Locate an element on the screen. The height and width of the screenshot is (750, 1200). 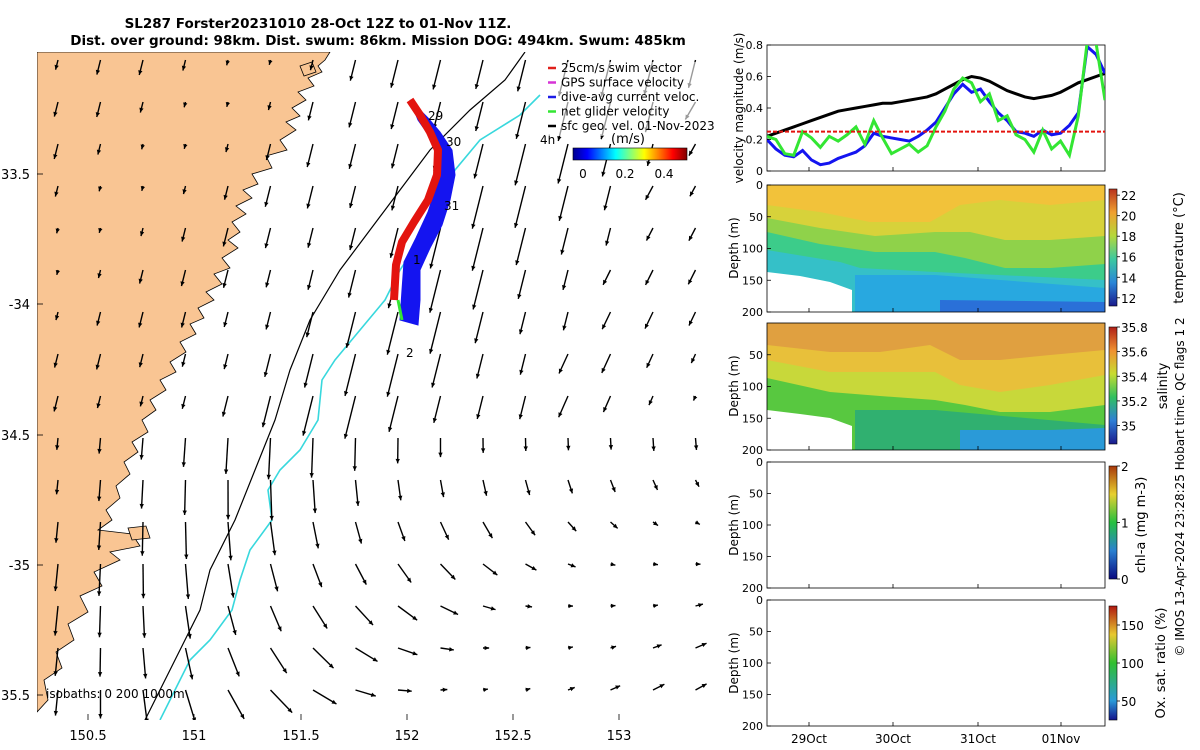
map-y-tick-label: -35 is located at coordinates (19, 566).